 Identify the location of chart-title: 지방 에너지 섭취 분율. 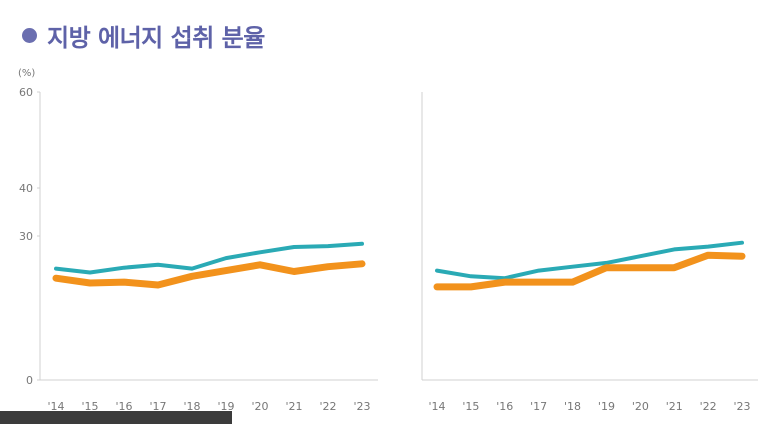
(156, 38).